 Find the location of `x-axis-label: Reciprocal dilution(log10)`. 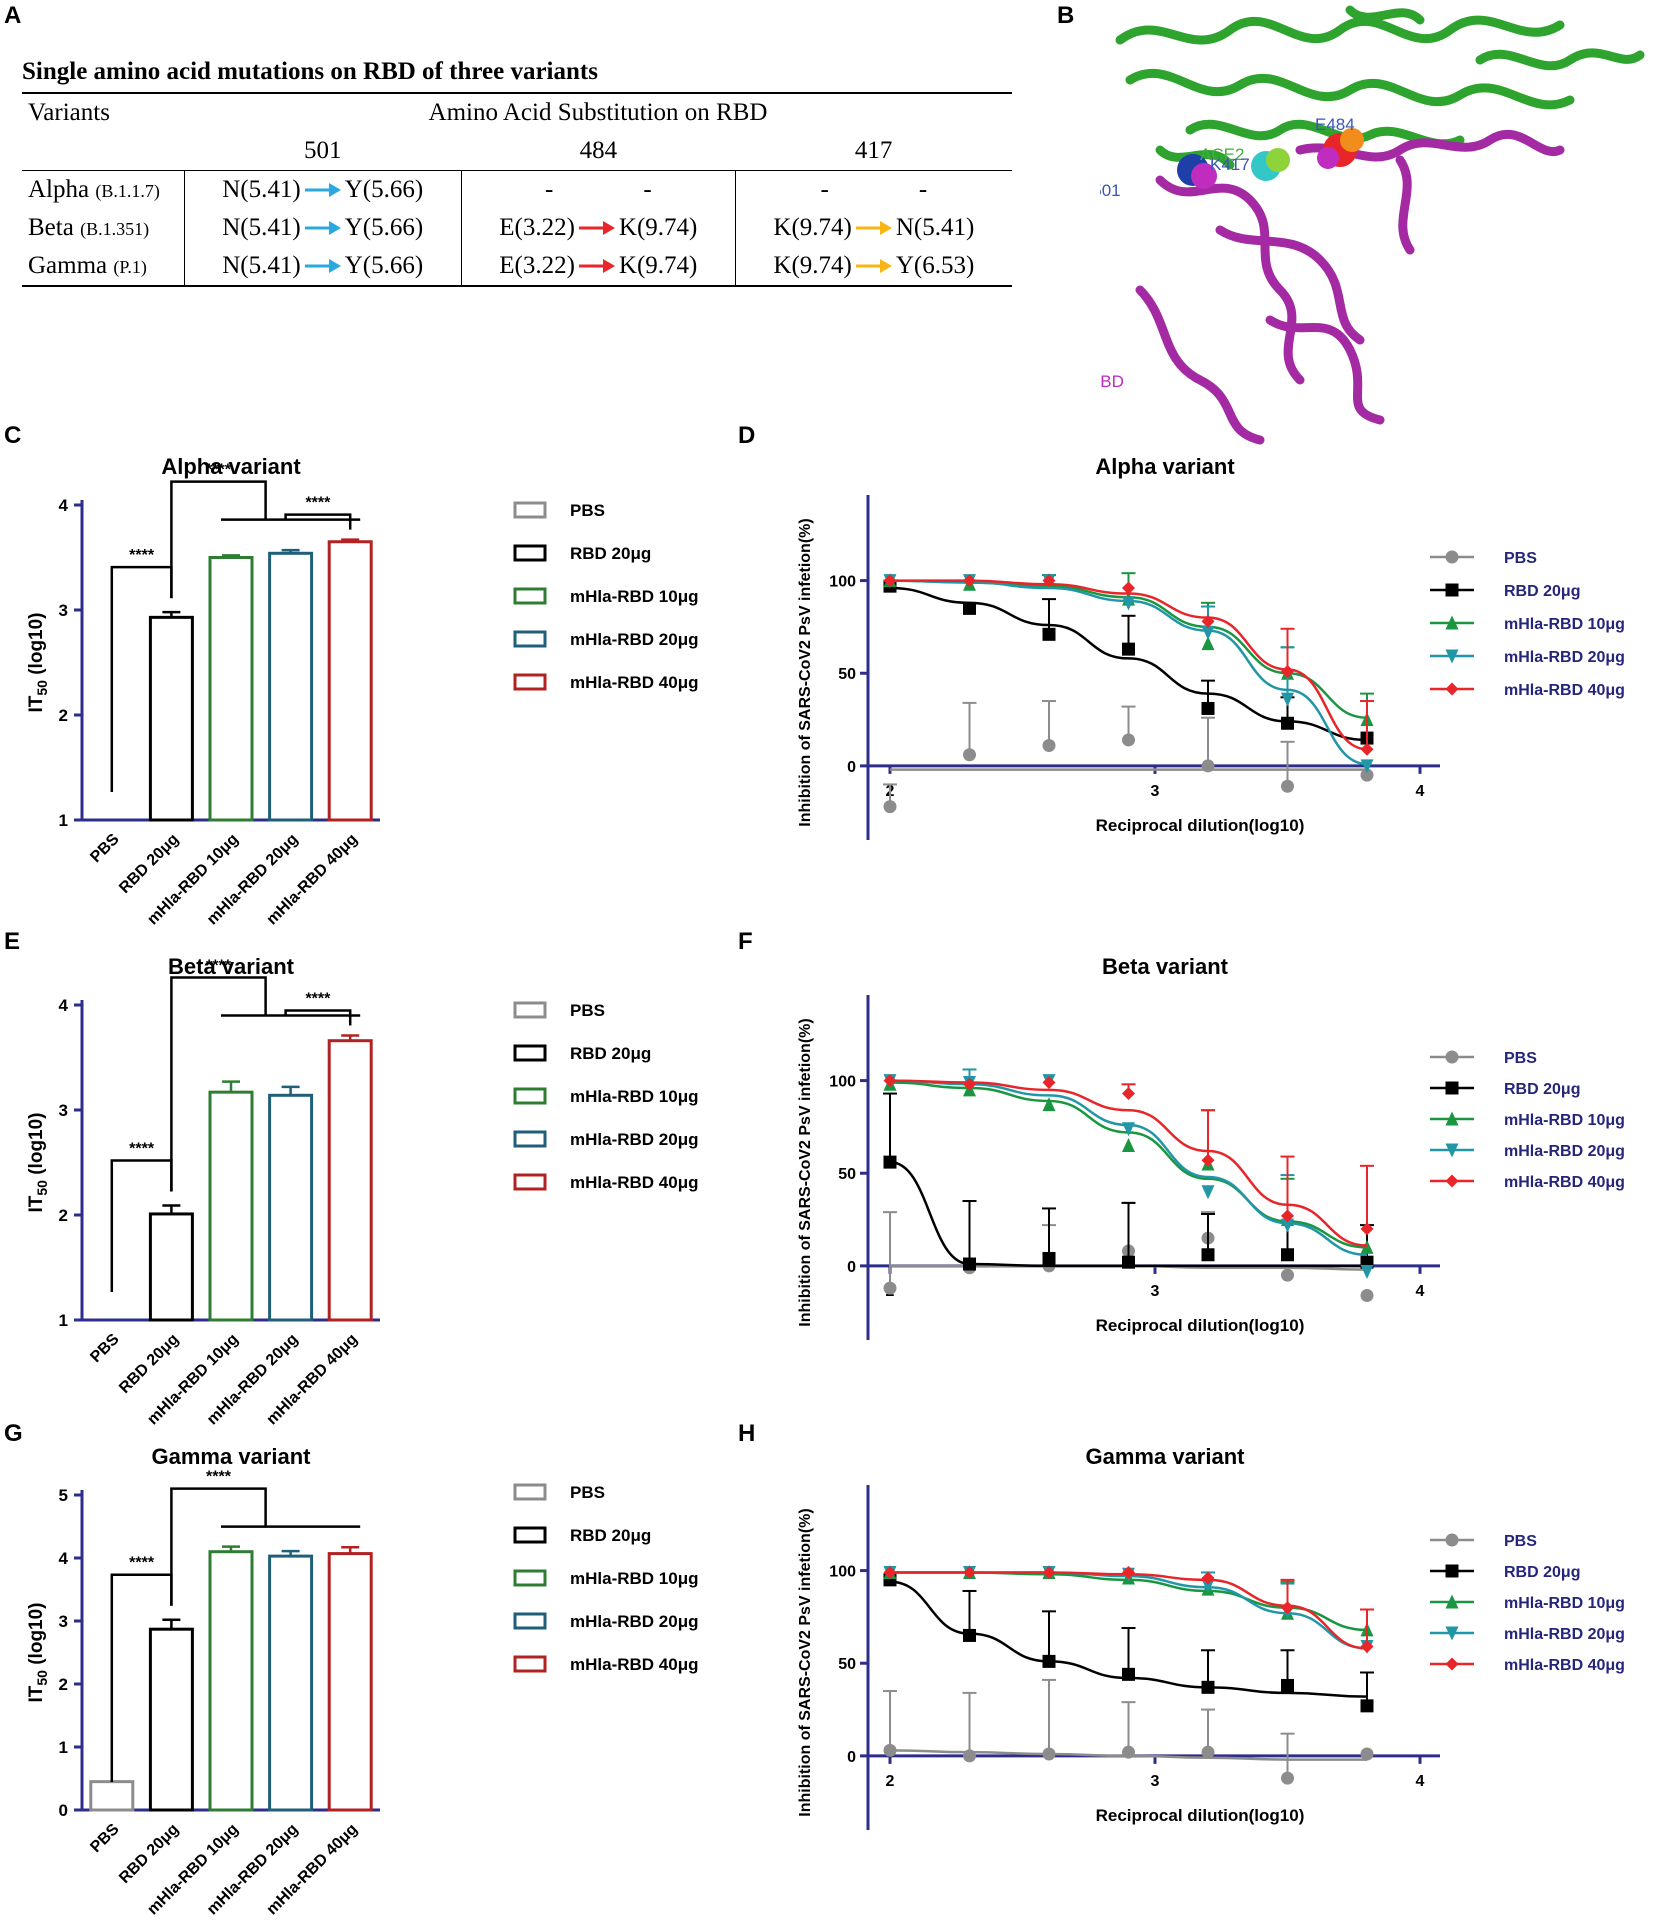

x-axis-label: Reciprocal dilution(log10) is located at coordinates (1200, 1325).